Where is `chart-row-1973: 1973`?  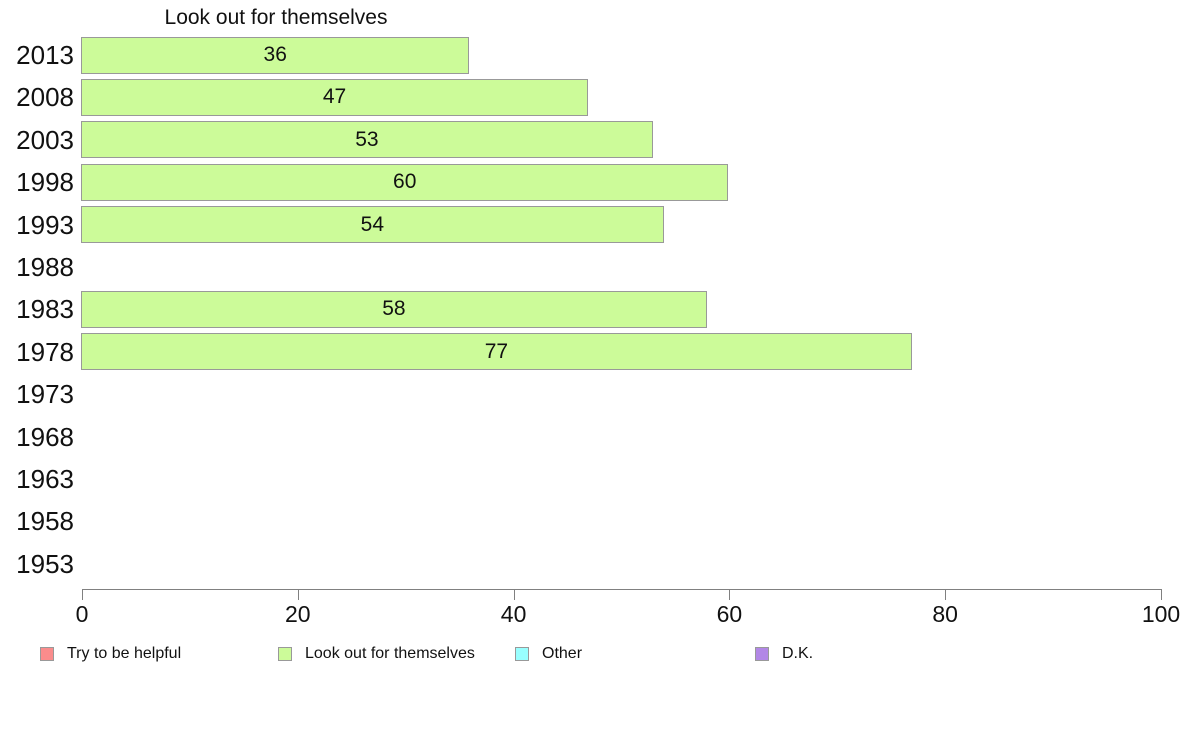
chart-row-1973: 1973 is located at coordinates (594, 394).